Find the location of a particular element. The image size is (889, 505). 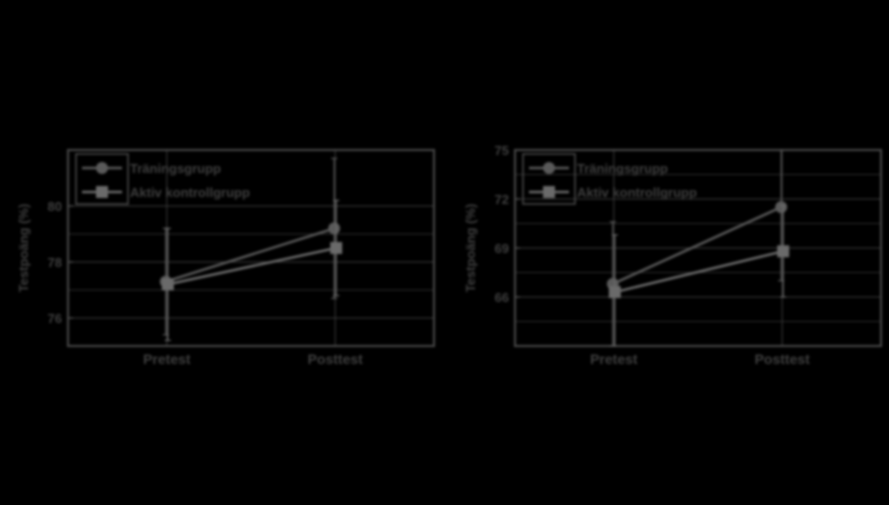

y-tick-label: 78 is located at coordinates (55, 262).